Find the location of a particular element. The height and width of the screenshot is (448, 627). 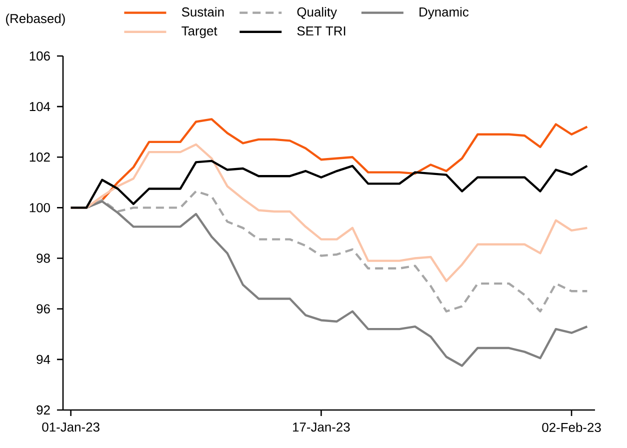

y-tick-label: 100 is located at coordinates (40, 207).